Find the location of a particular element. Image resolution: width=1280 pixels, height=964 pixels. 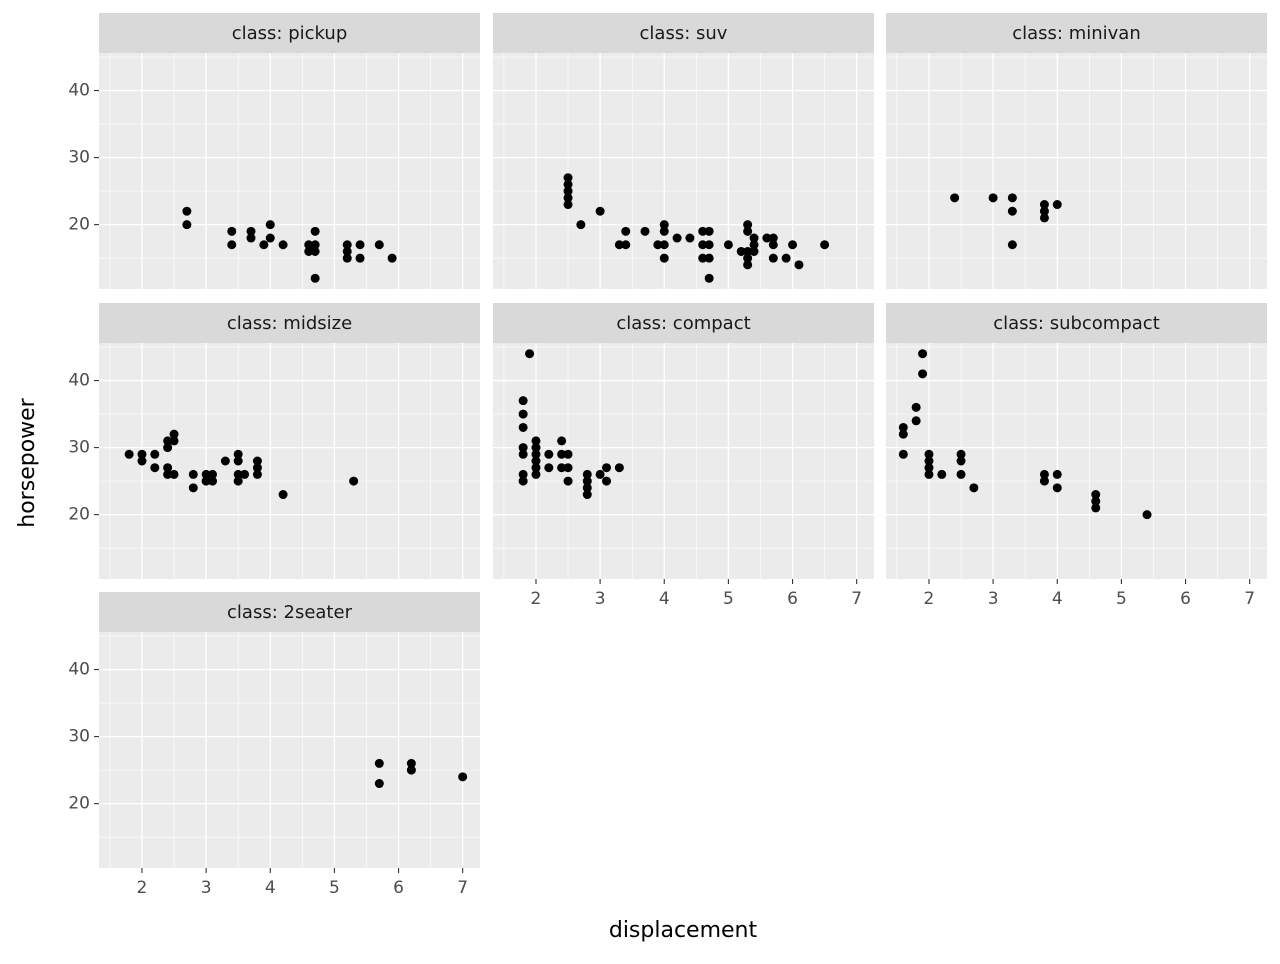

x-tick-label: 4 is located at coordinates (270, 888).